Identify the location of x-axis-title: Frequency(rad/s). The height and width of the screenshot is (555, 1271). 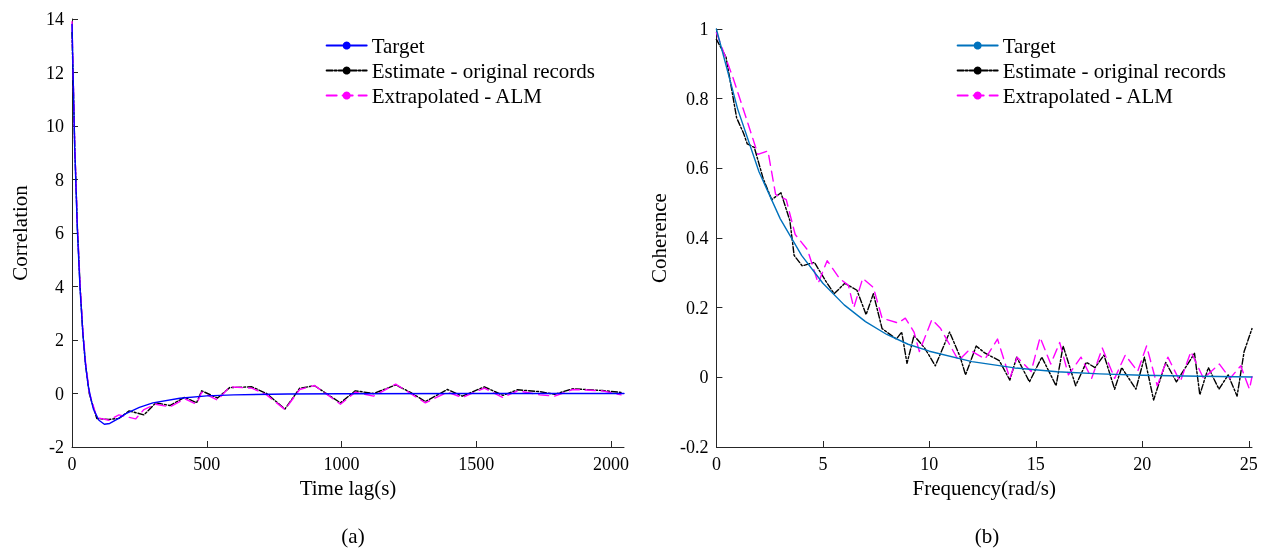
(984, 488).